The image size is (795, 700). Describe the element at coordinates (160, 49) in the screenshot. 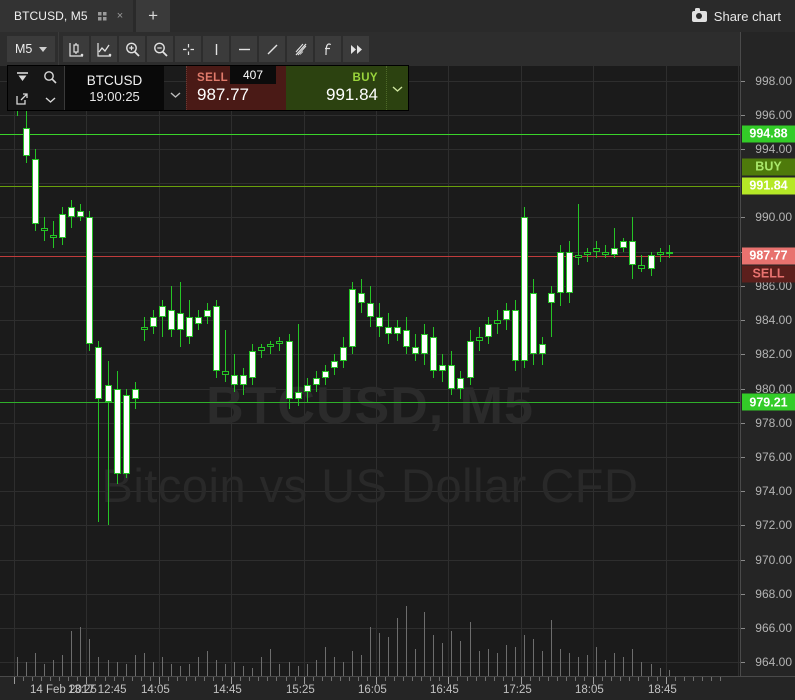

I see `zoom-out-icon` at that location.